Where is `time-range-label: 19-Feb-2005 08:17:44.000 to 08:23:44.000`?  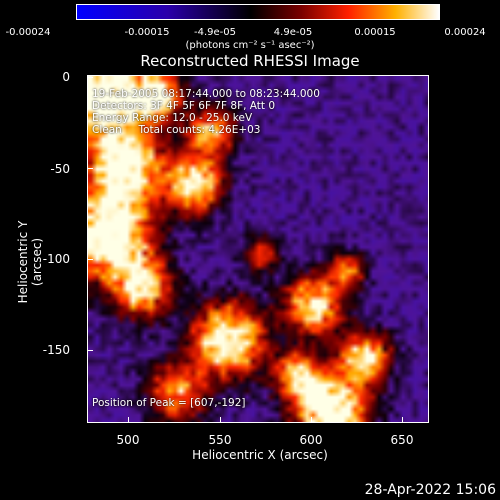 time-range-label: 19-Feb-2005 08:17:44.000 to 08:23:44.000 is located at coordinates (206, 94).